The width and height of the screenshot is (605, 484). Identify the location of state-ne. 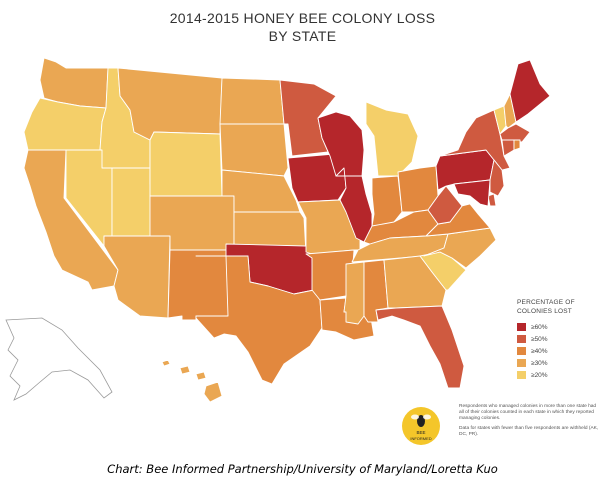
(261, 191).